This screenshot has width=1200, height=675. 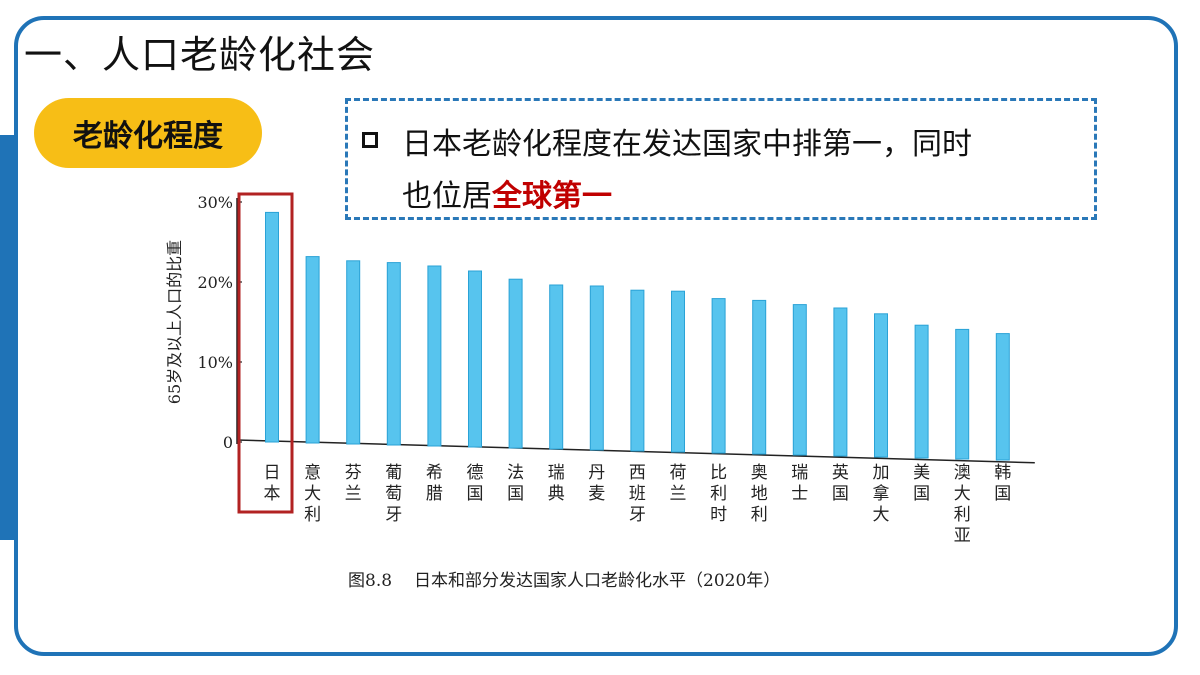 What do you see at coordinates (962, 504) in the screenshot?
I see `x-tick-label: 澳大利亚` at bounding box center [962, 504].